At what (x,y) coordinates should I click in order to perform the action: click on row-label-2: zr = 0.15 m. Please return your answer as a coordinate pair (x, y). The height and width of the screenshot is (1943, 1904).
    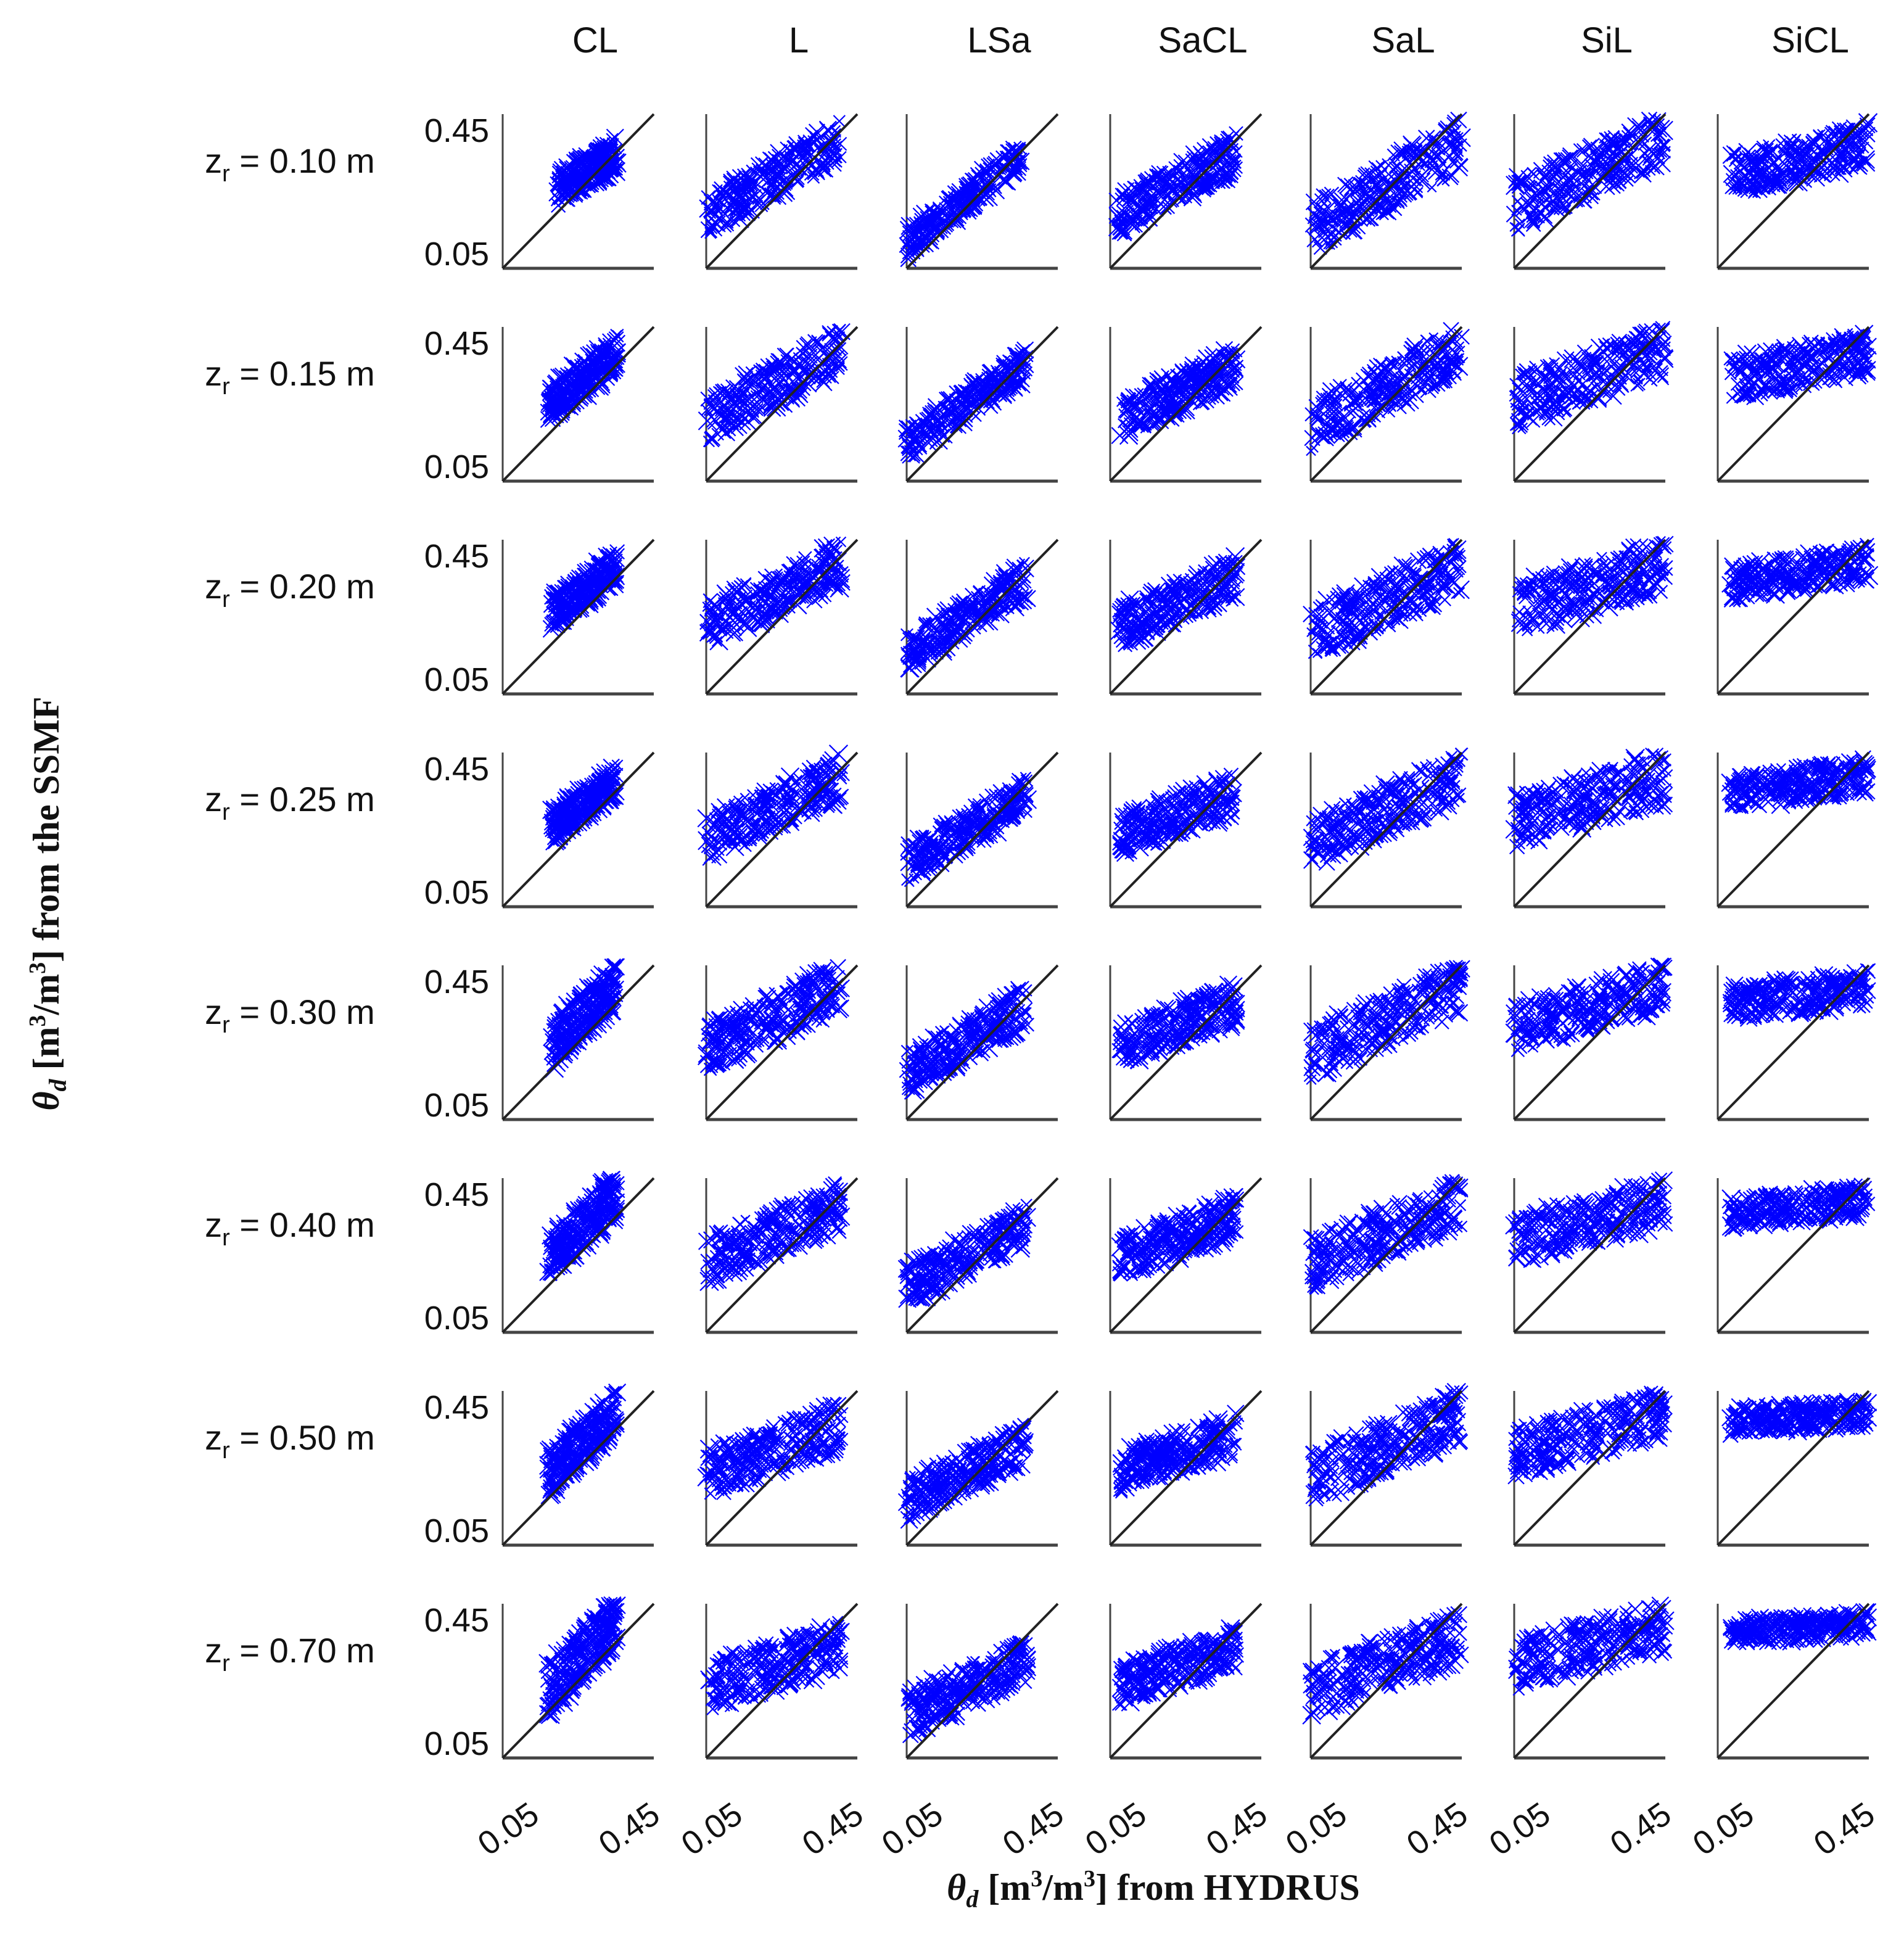
    Looking at the image, I should click on (290, 377).